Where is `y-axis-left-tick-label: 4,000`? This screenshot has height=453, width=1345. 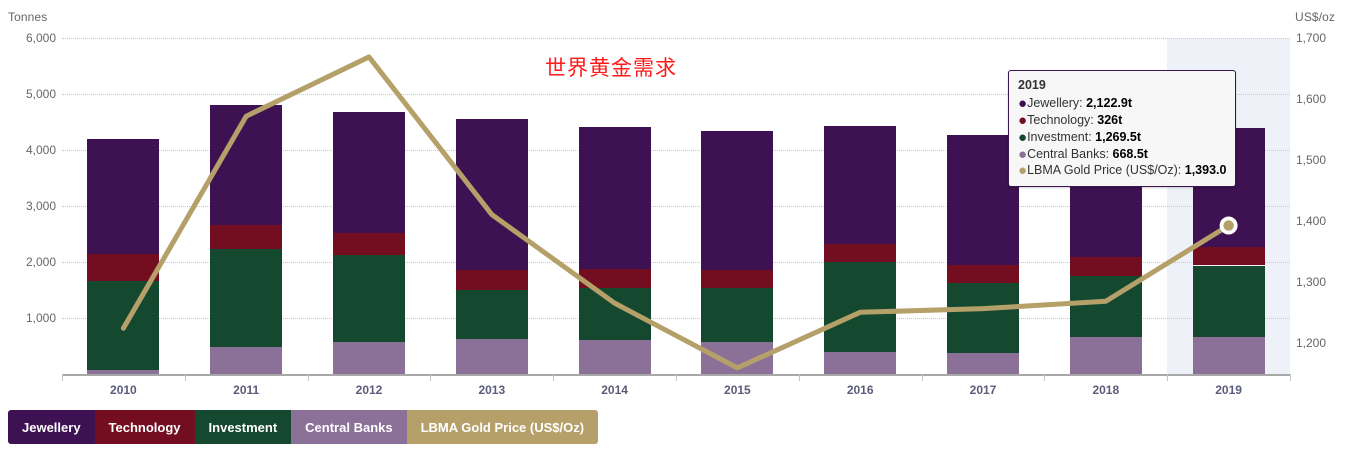
y-axis-left-tick-label: 4,000 is located at coordinates (40, 150).